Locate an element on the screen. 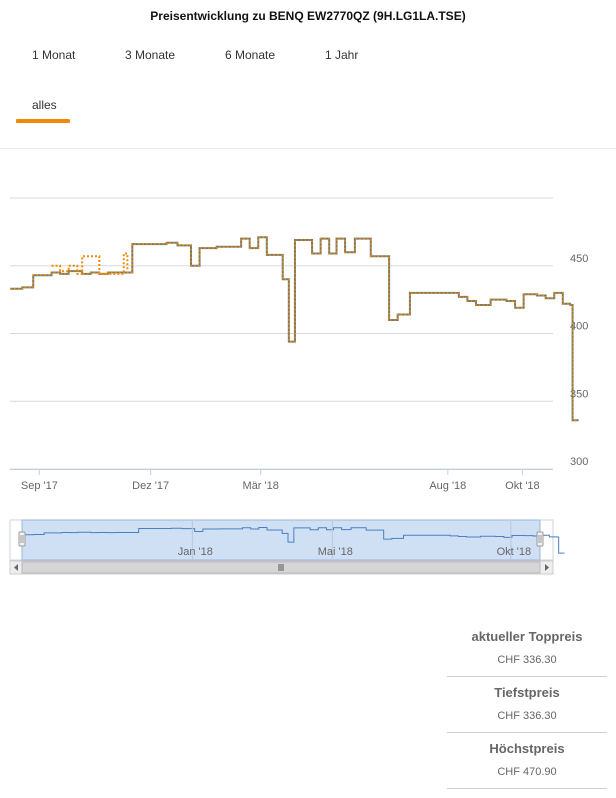 The image size is (616, 798). range-6-months: 6 Monate is located at coordinates (250, 55).